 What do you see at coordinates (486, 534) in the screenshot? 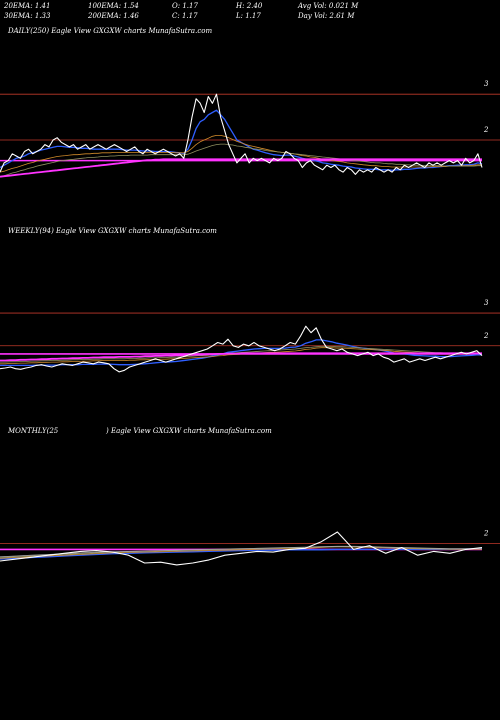
I see `monthly-level-label: 2` at bounding box center [486, 534].